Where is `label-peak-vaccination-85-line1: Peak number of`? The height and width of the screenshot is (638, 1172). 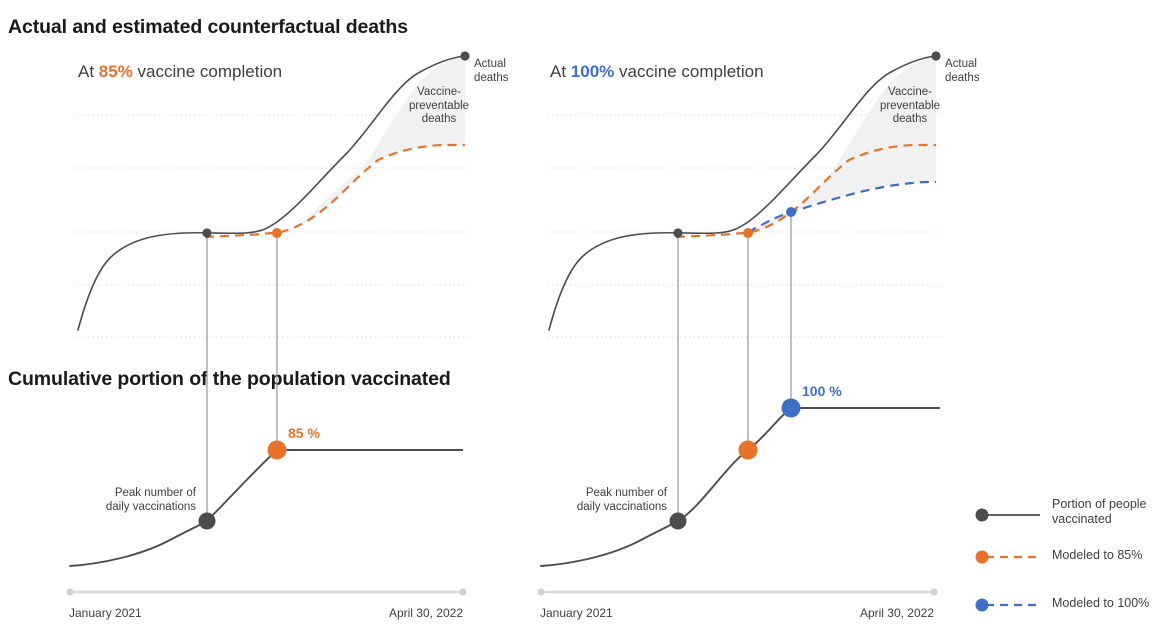
label-peak-vaccination-85-line1: Peak number of is located at coordinates (155, 493).